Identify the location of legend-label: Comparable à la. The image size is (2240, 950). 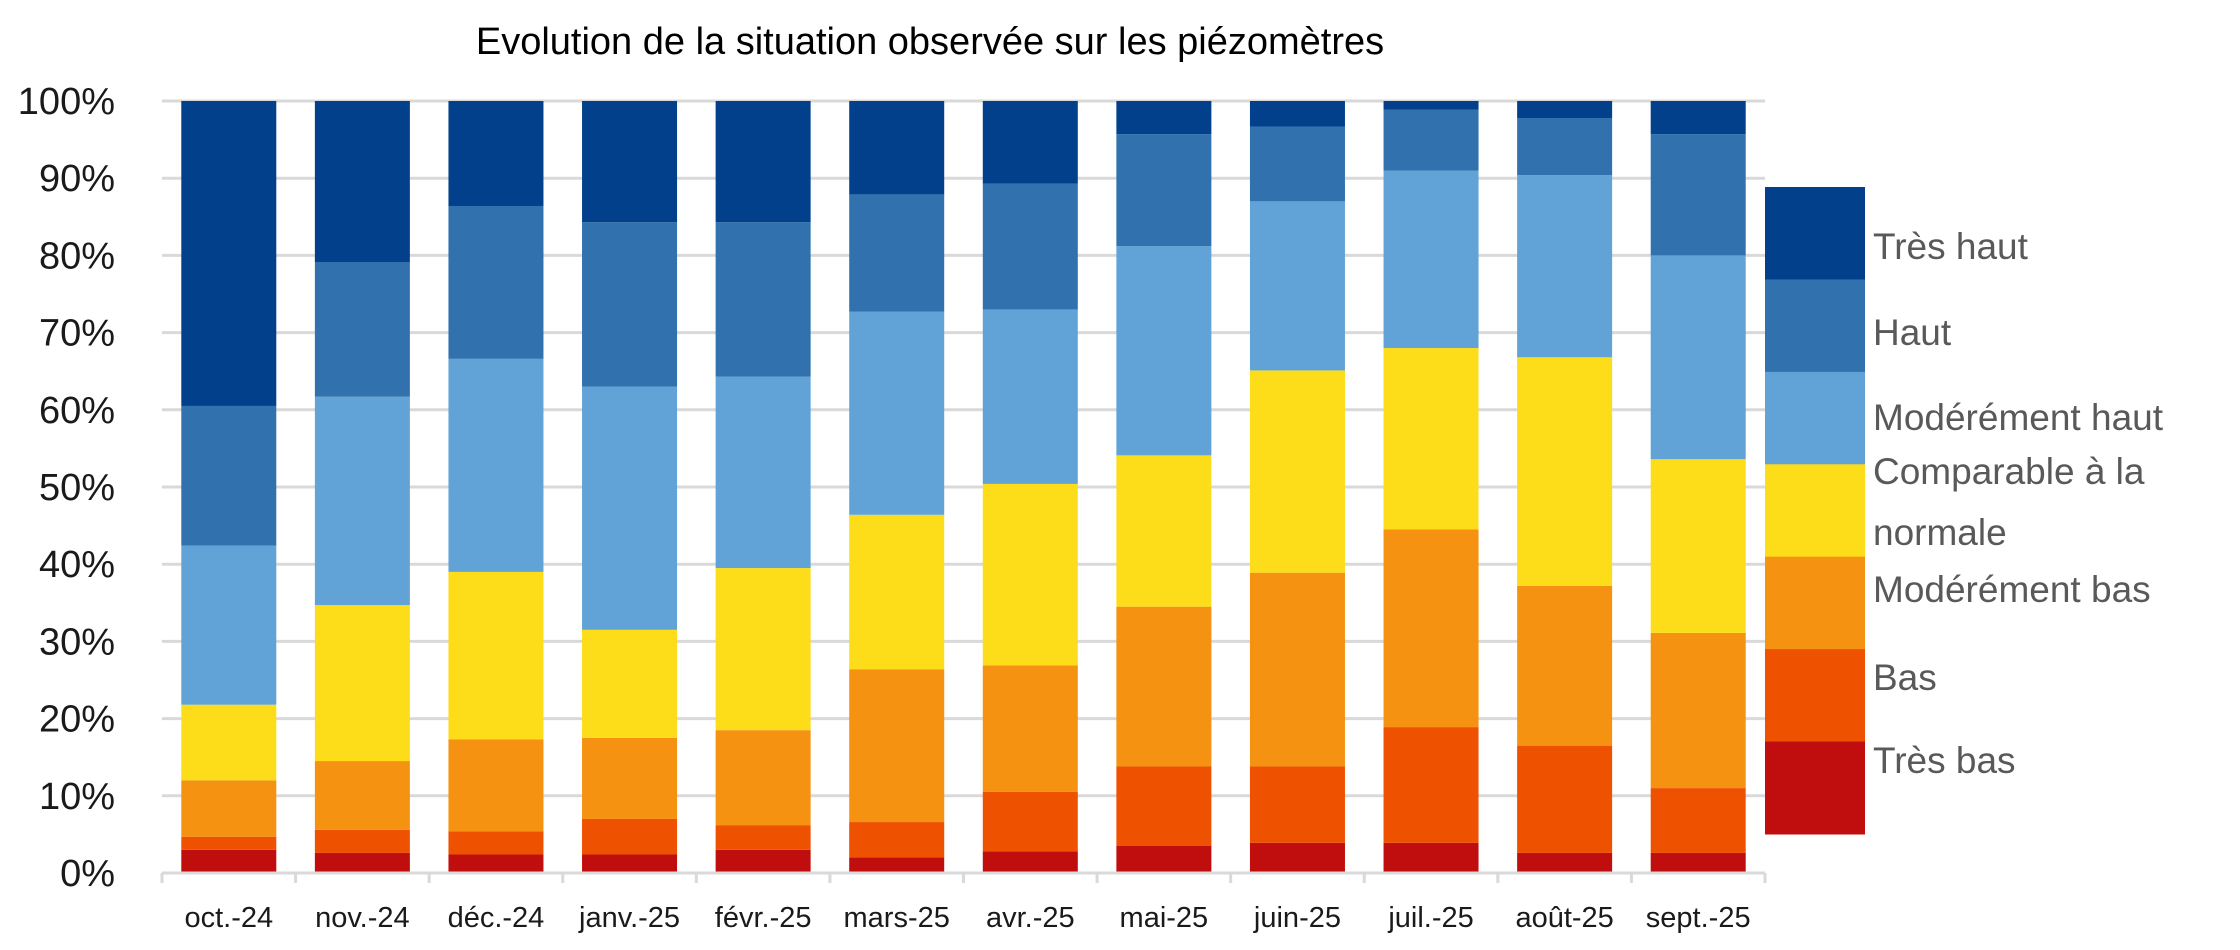
(2009, 471).